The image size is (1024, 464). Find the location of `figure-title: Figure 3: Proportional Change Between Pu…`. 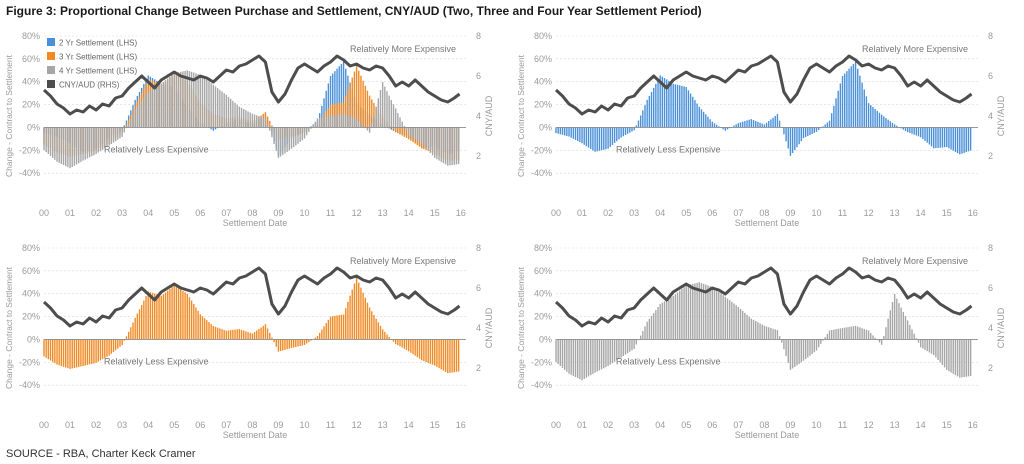

figure-title: Figure 3: Proportional Change Between Pu… is located at coordinates (354, 11).